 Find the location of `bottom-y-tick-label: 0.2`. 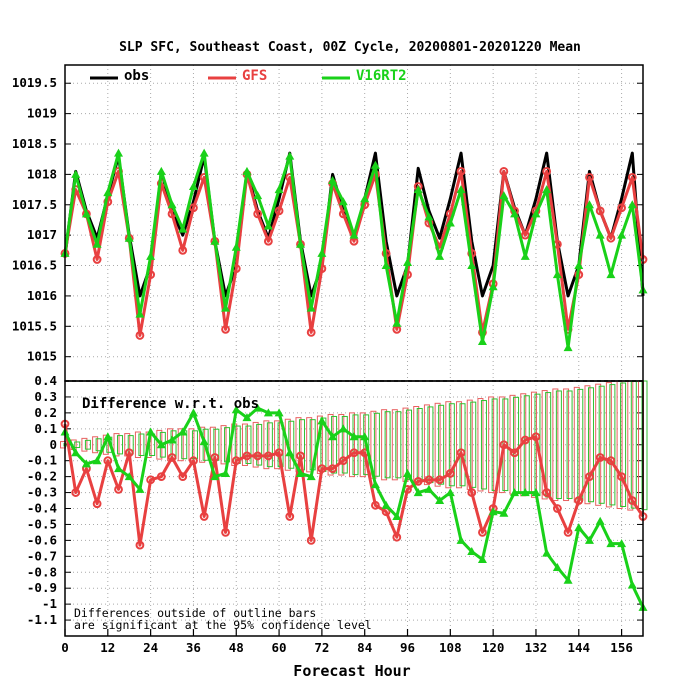

bottom-y-tick-label: 0.2 is located at coordinates (45, 412).